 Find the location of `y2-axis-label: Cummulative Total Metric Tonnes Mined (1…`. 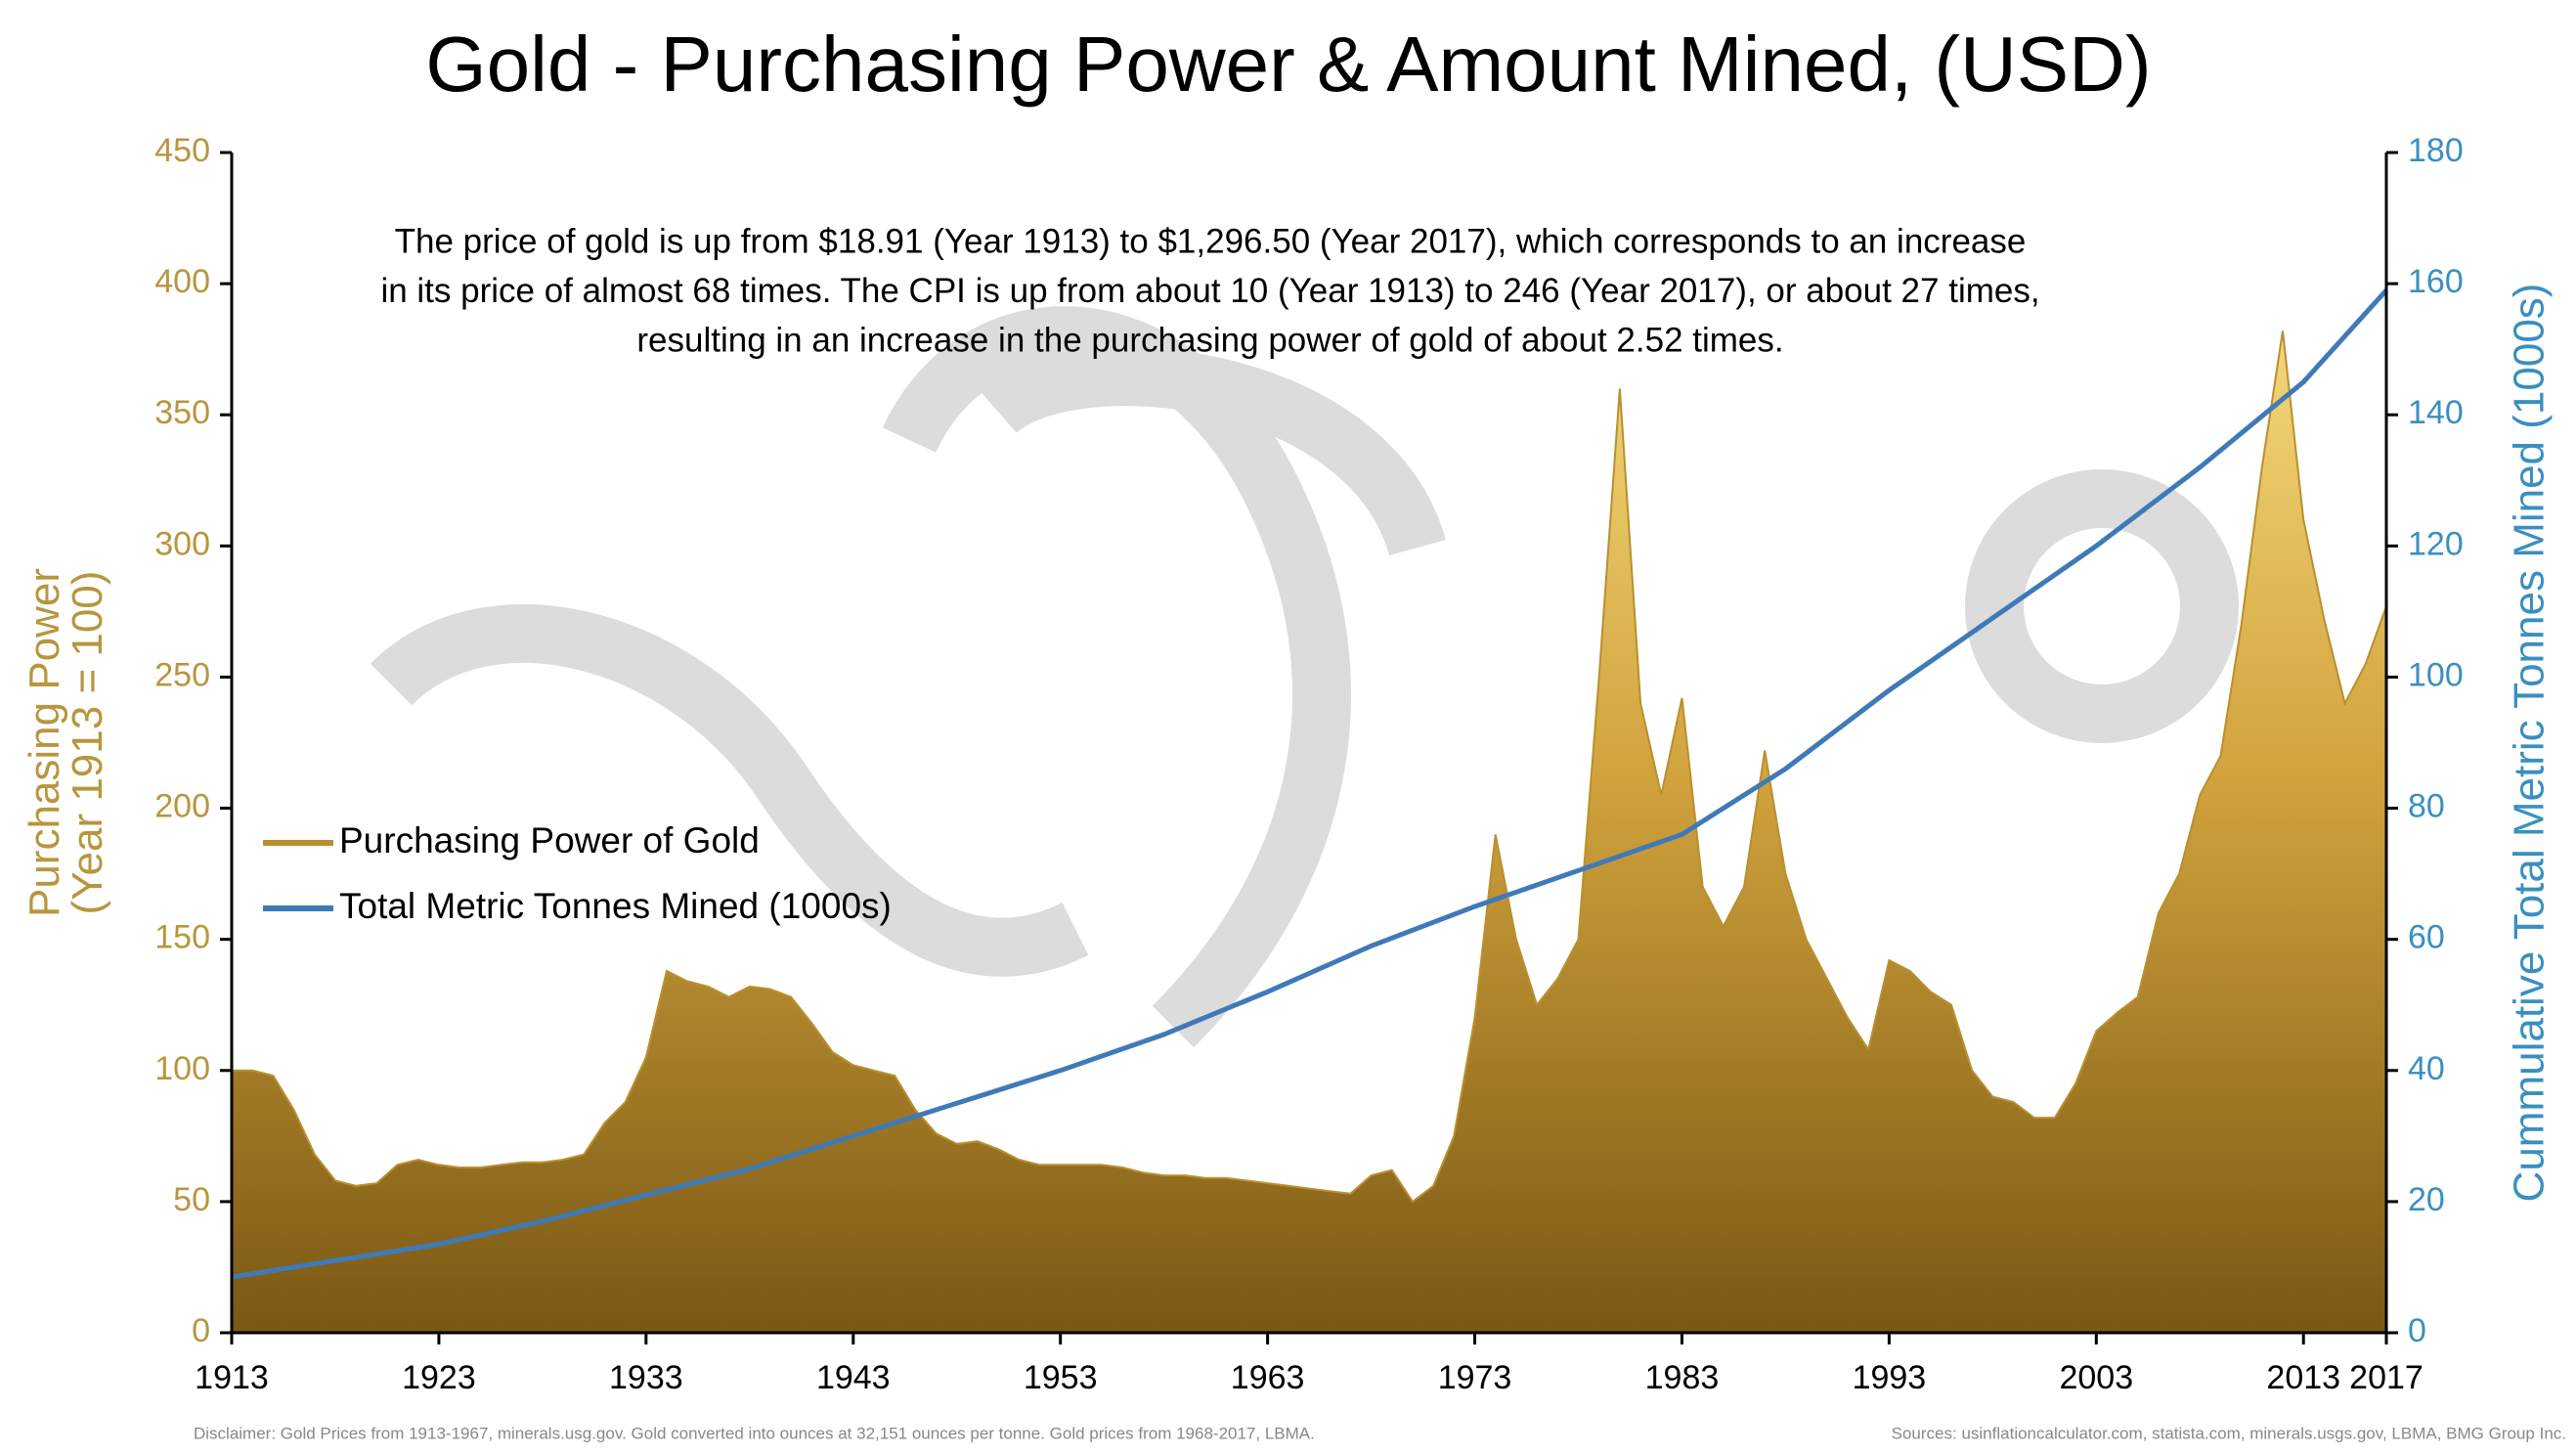

y2-axis-label: Cummulative Total Metric Tonnes Mined (1… is located at coordinates (2530, 743).